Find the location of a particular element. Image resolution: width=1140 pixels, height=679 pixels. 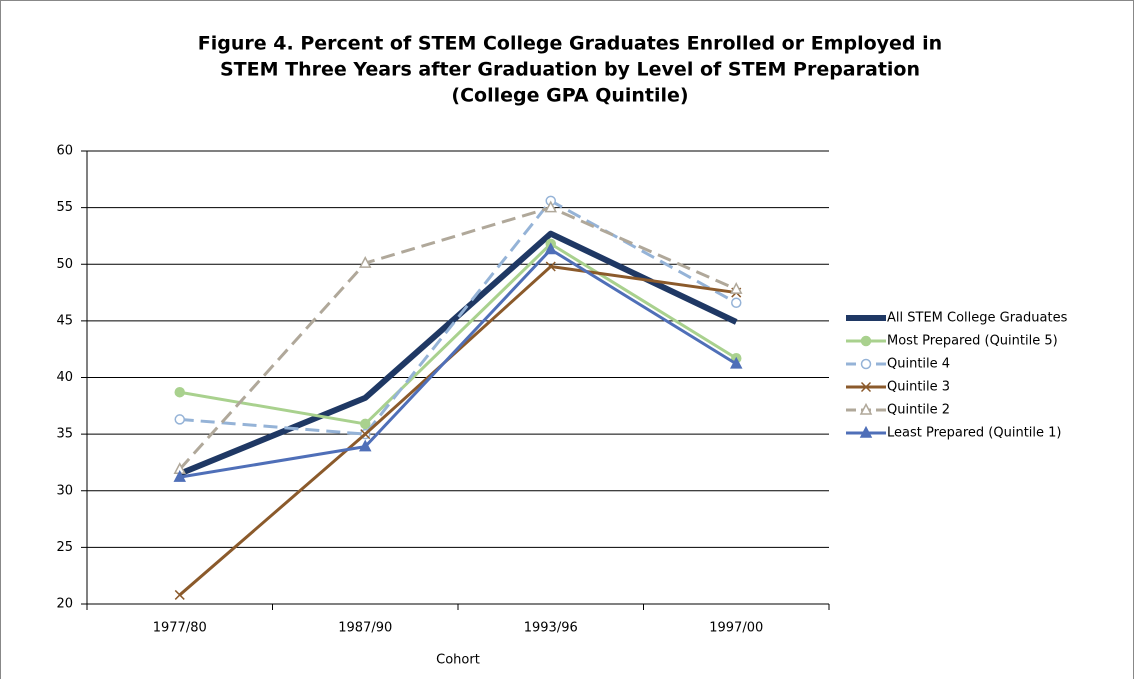

y-tick-label: 55 is located at coordinates (64, 207).